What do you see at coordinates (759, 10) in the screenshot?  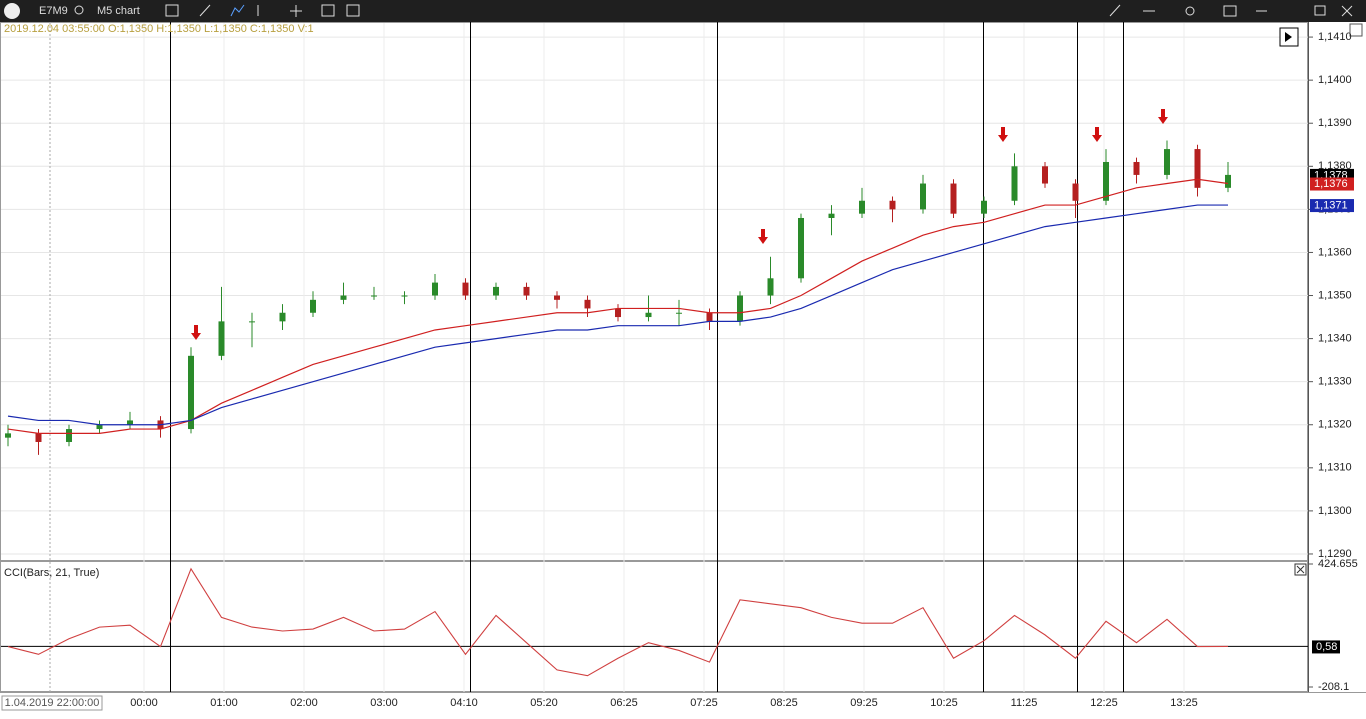 I see `toolbar-icons` at bounding box center [759, 10].